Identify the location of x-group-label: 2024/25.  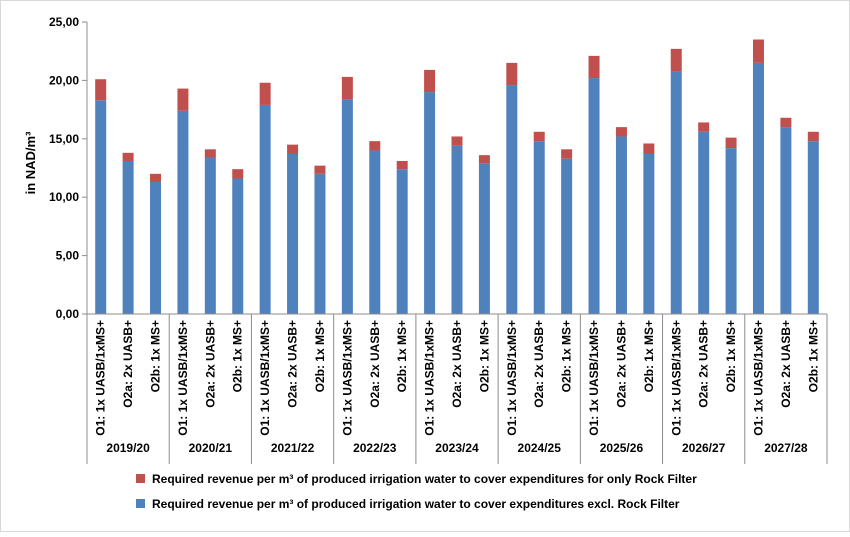
(540, 448).